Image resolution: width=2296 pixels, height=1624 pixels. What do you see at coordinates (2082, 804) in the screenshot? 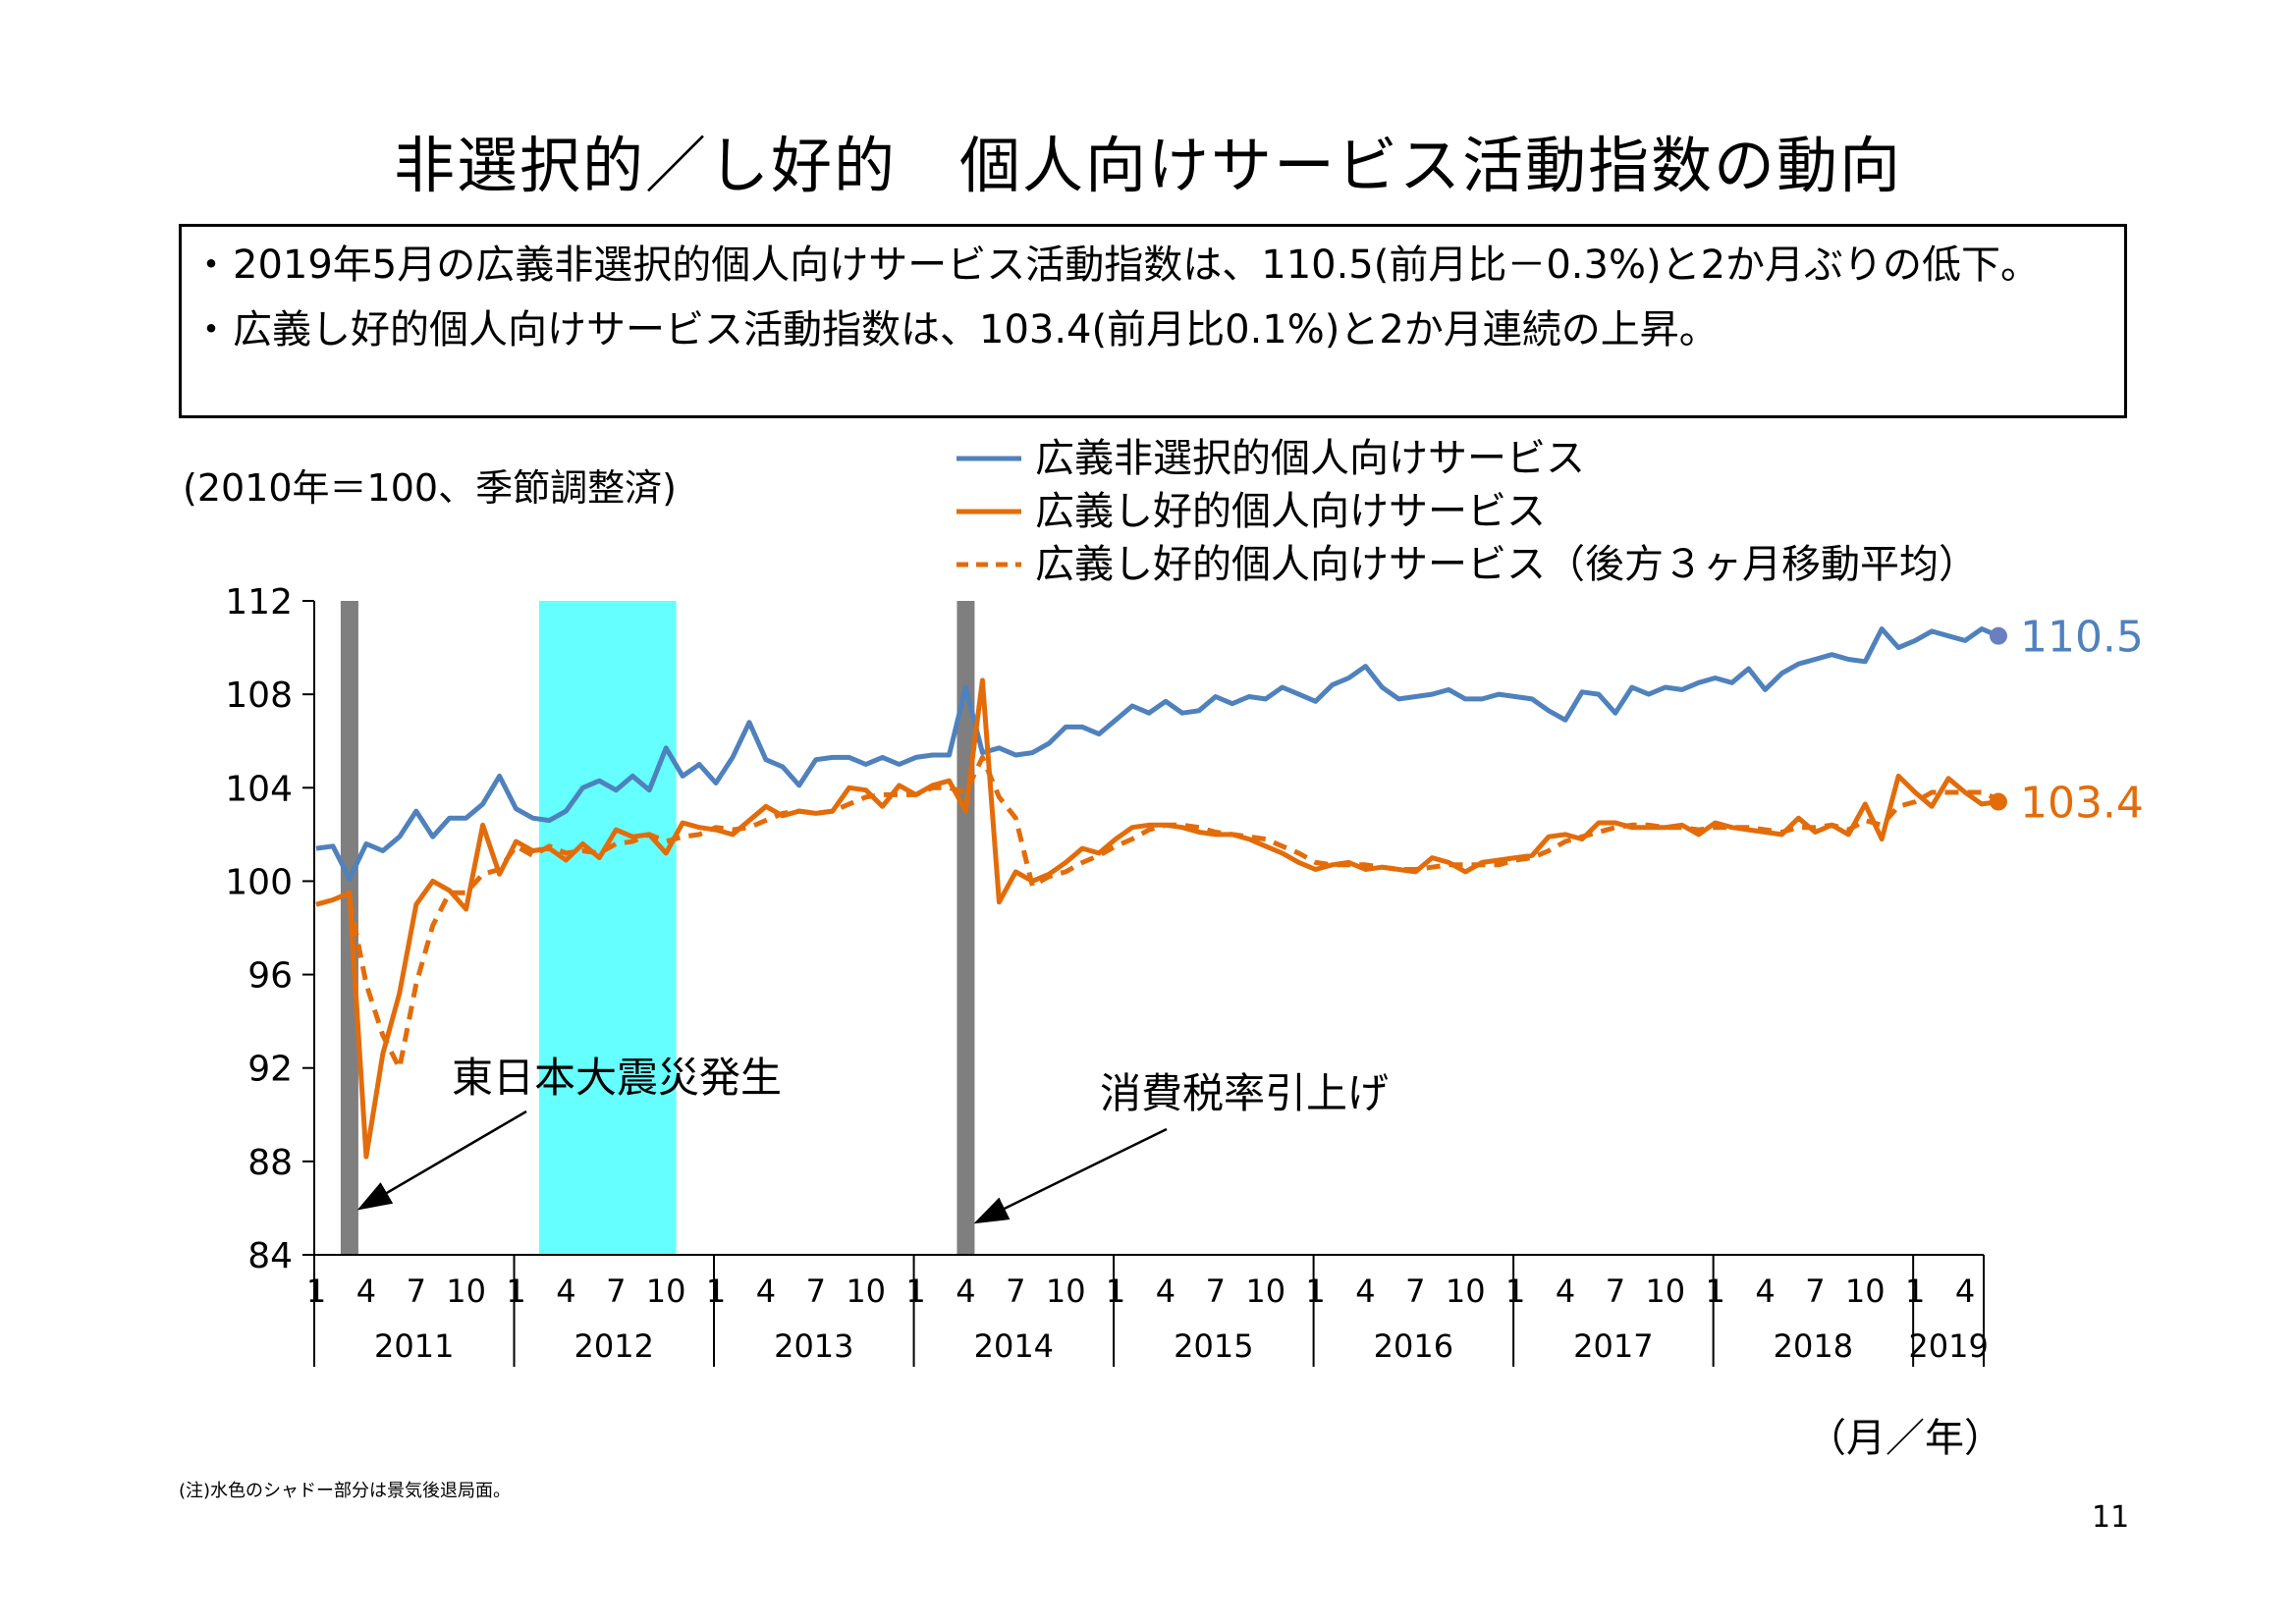
I see `series-end-label-1: 103.4` at bounding box center [2082, 804].